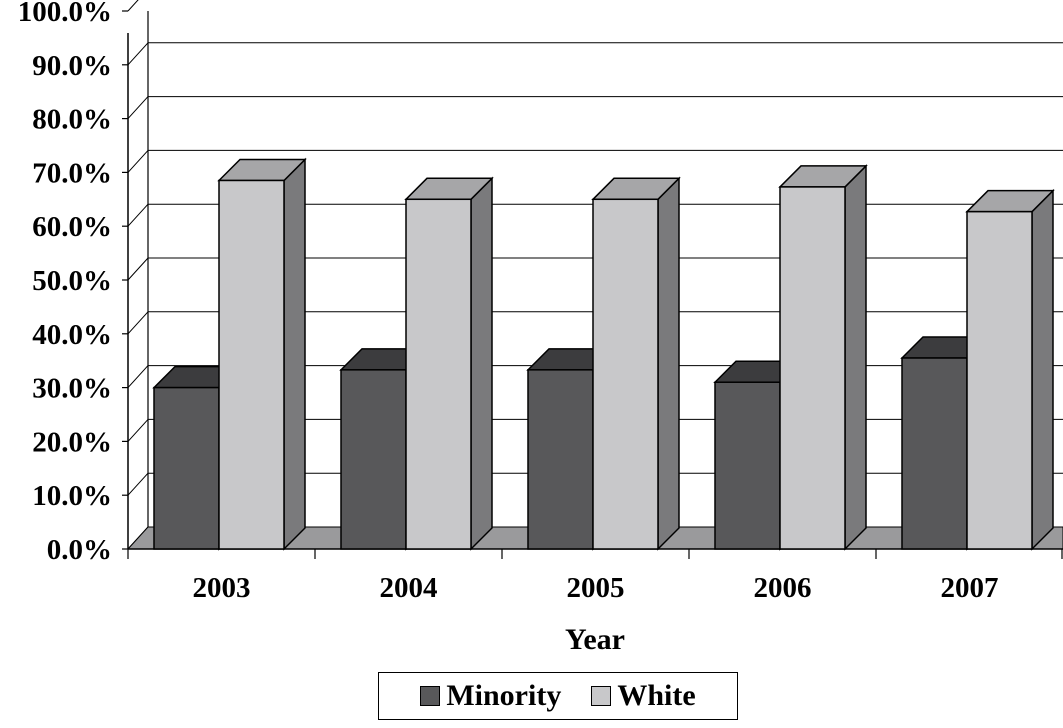 This screenshot has height=728, width=1063. I want to click on x-tick-label: 2004, so click(409, 588).